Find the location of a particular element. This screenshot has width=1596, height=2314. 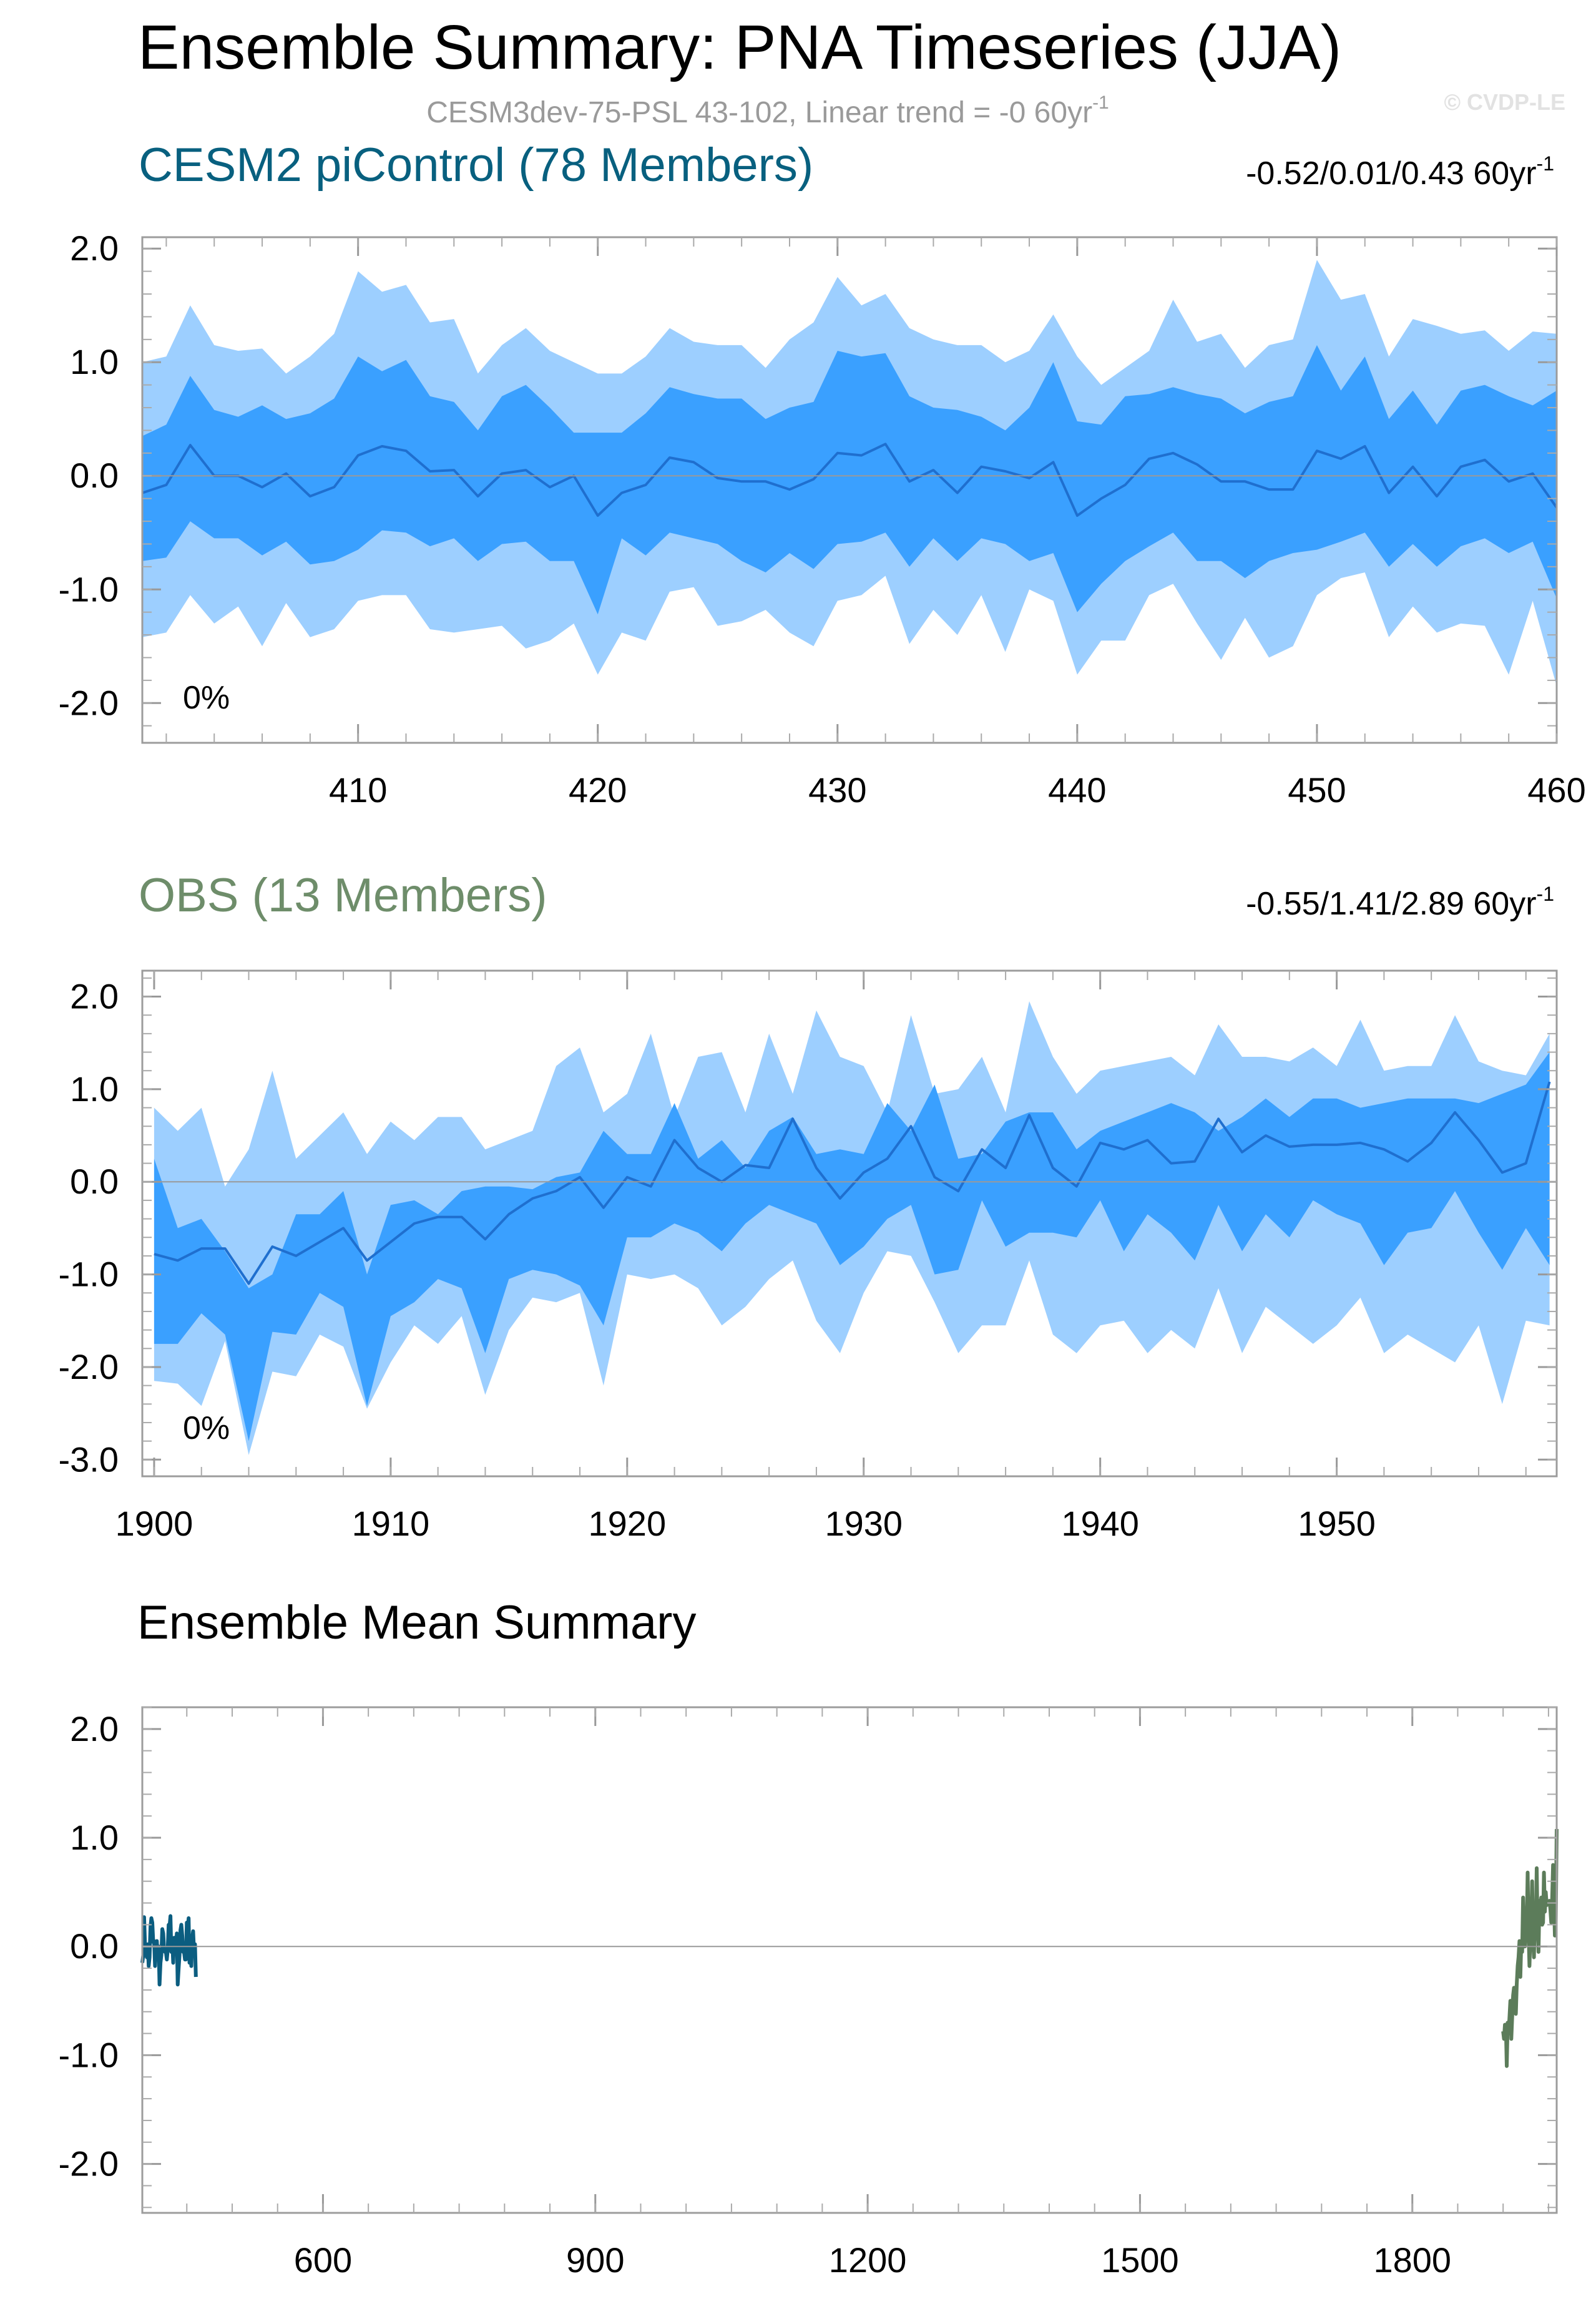

x-tick-label: 450 is located at coordinates (1317, 790).